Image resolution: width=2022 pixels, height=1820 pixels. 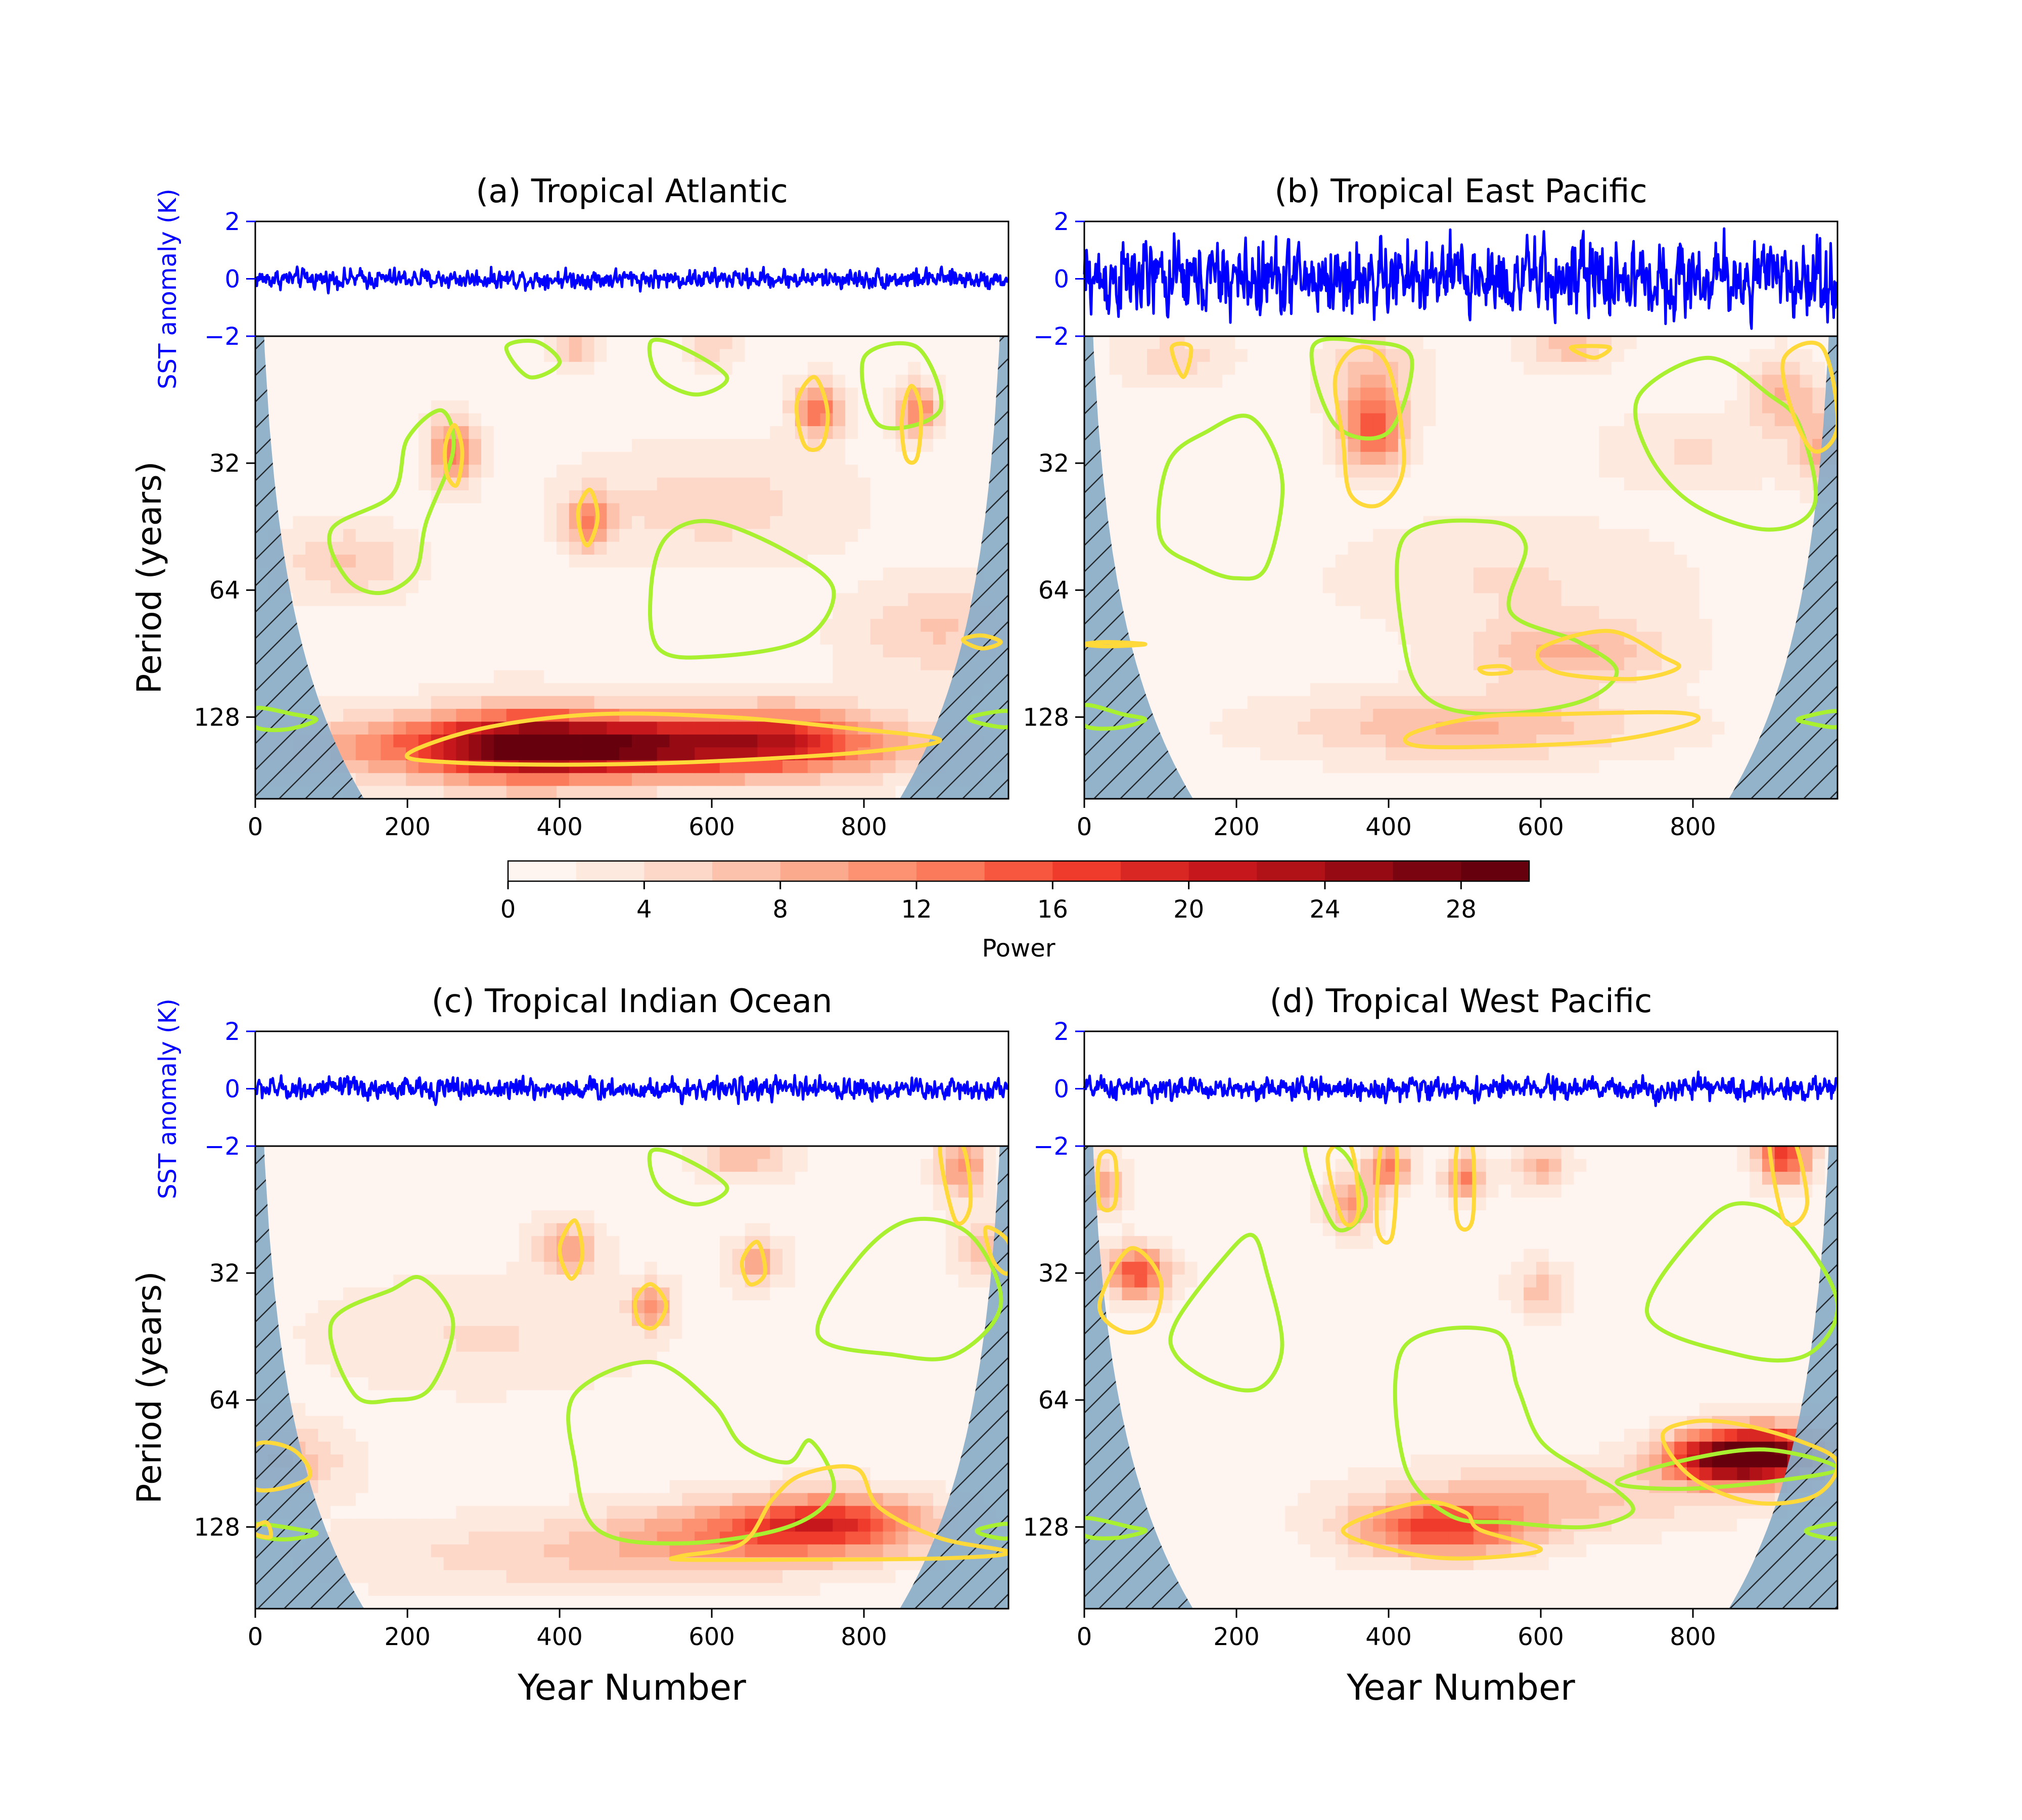 I want to click on panel-title: (c) Tropical Indian Ocean, so click(x=632, y=1001).